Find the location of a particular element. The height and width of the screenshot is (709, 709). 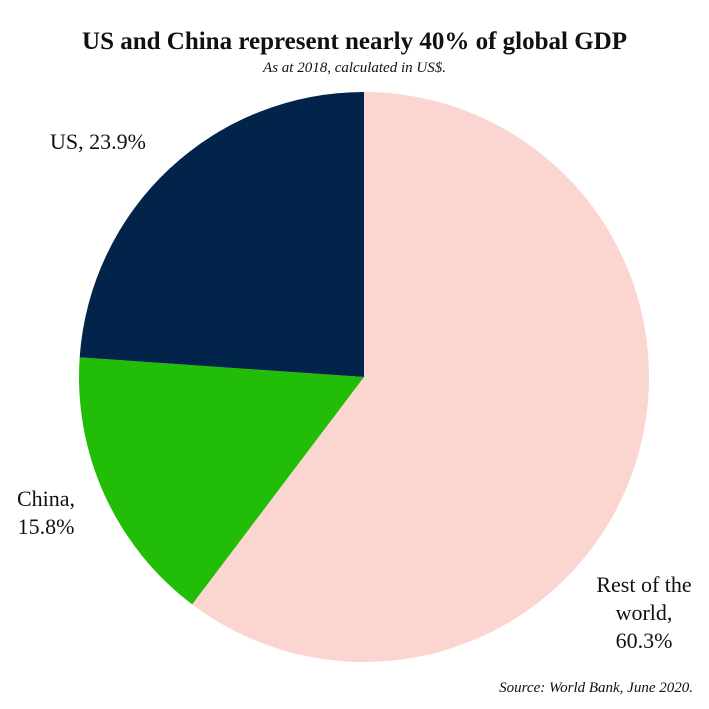

chart-subtitle: As at 2018, calculated in US$. is located at coordinates (354, 68).